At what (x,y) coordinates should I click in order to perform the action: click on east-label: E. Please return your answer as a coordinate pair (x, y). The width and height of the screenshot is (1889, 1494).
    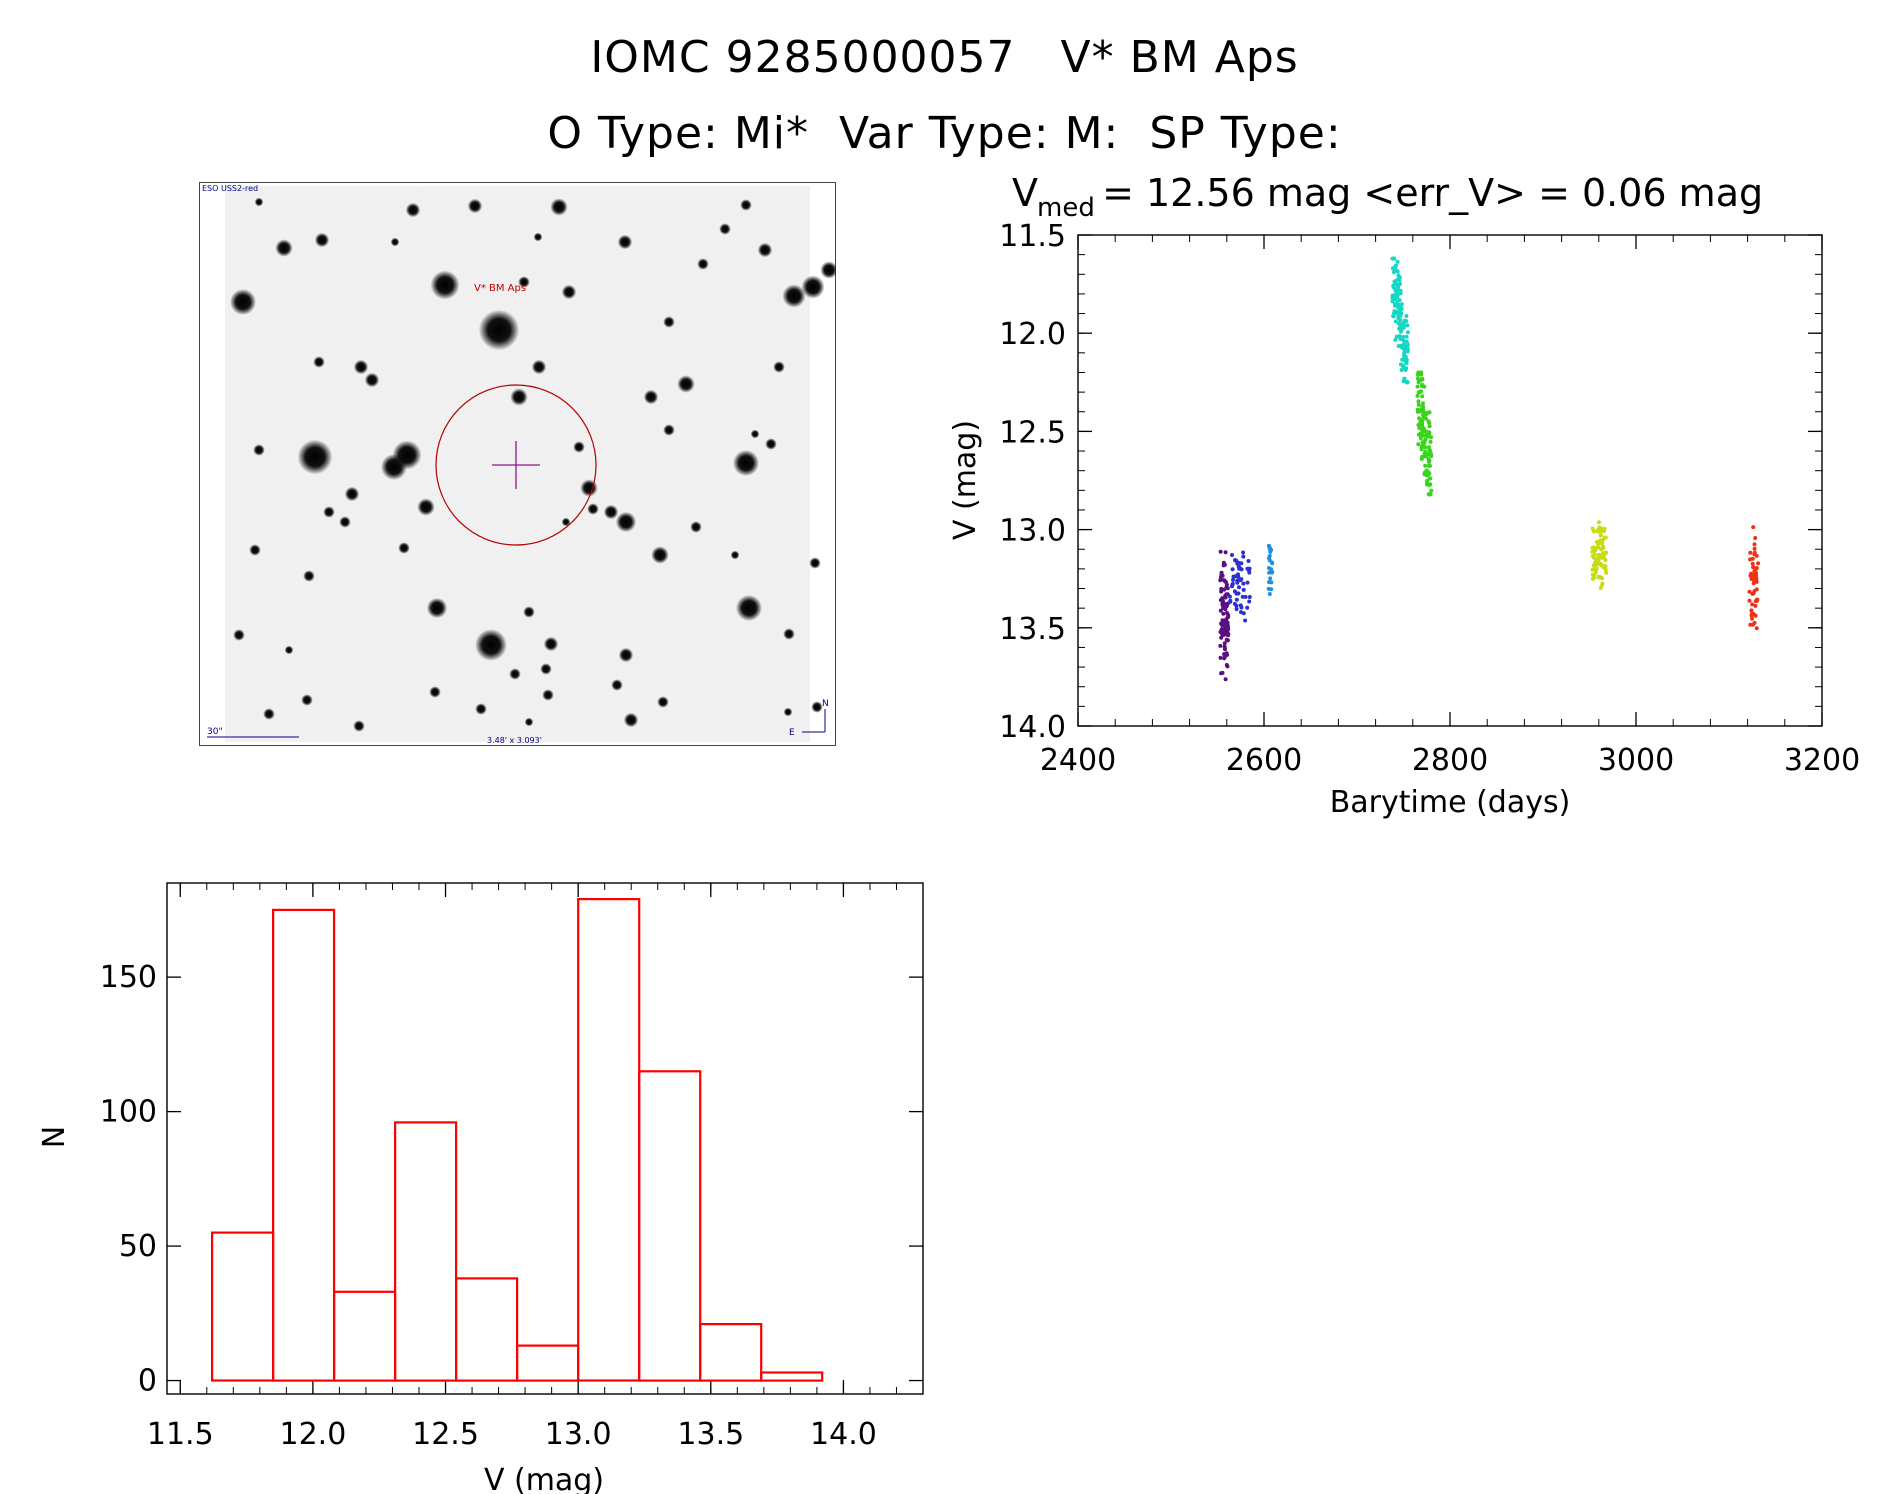
    Looking at the image, I should click on (792, 733).